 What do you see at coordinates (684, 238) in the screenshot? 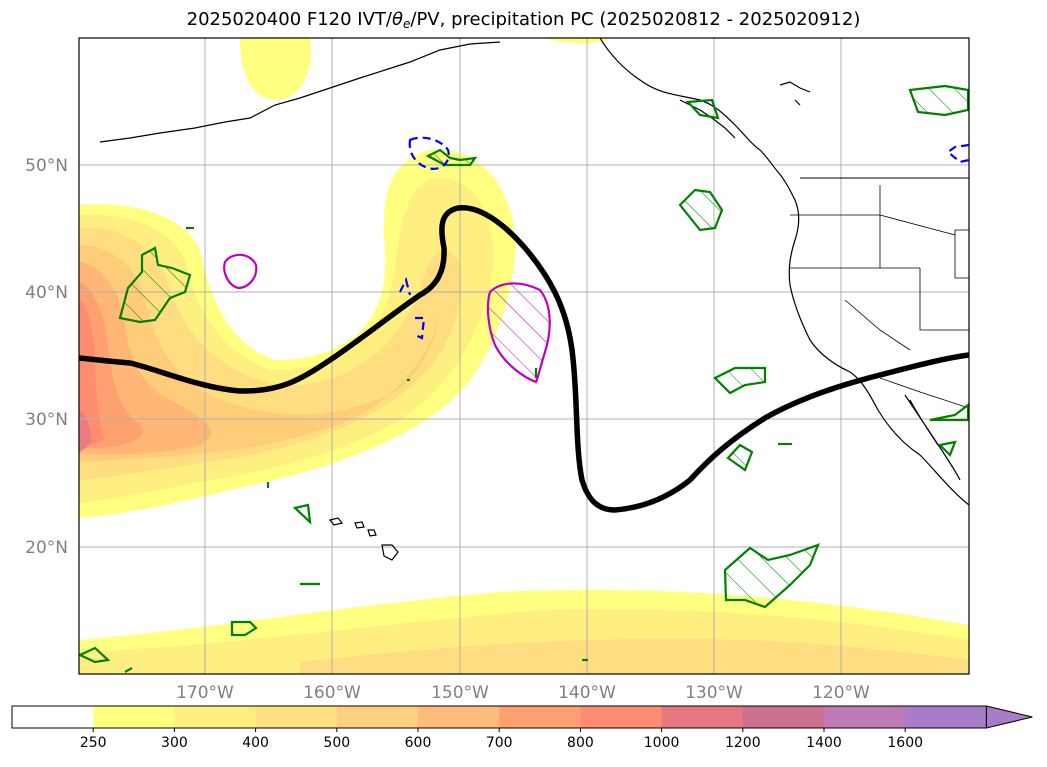
I see `precip-negative` at bounding box center [684, 238].